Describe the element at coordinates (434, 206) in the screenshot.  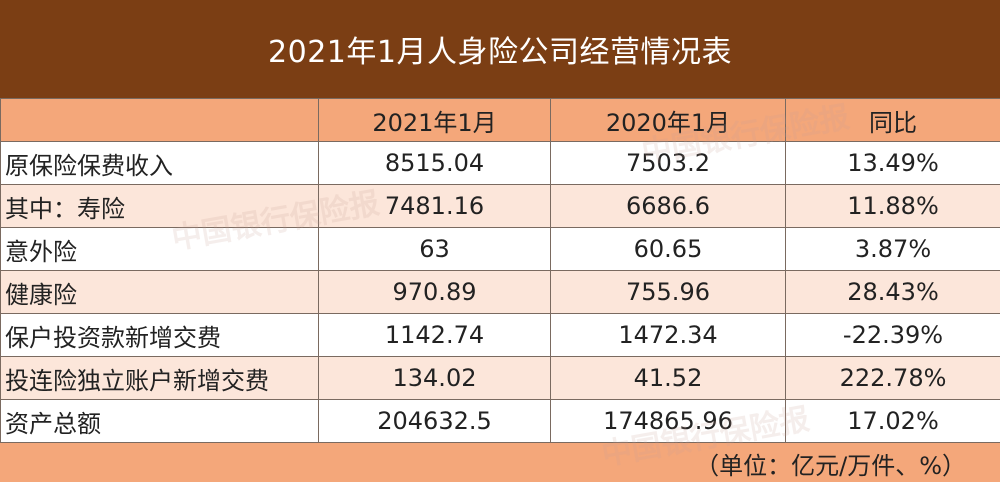
I see `value-2021: 7481.16` at that location.